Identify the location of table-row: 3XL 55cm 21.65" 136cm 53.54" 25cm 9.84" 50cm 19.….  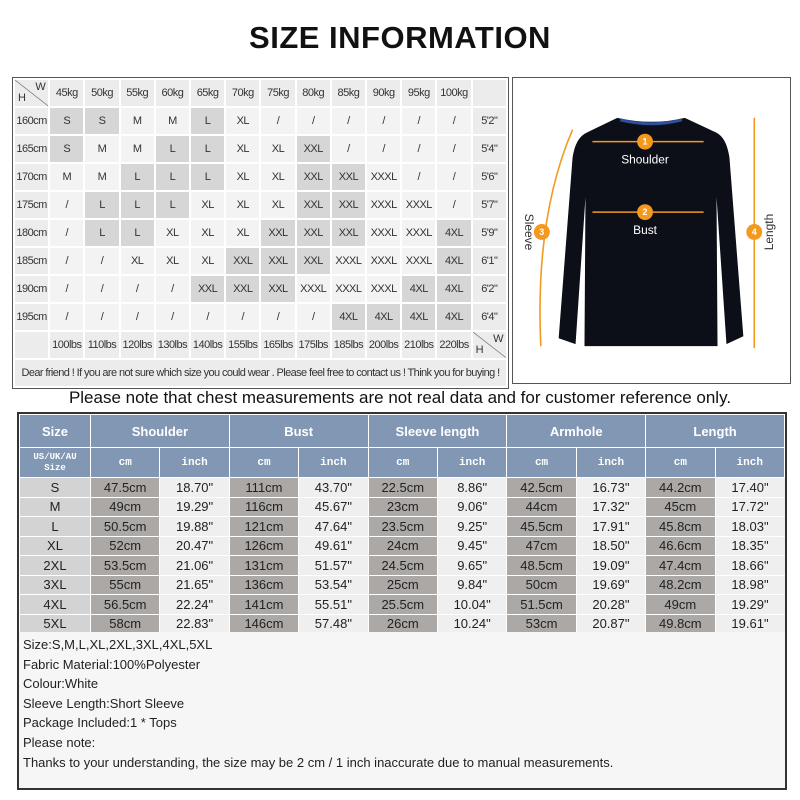
(402, 585).